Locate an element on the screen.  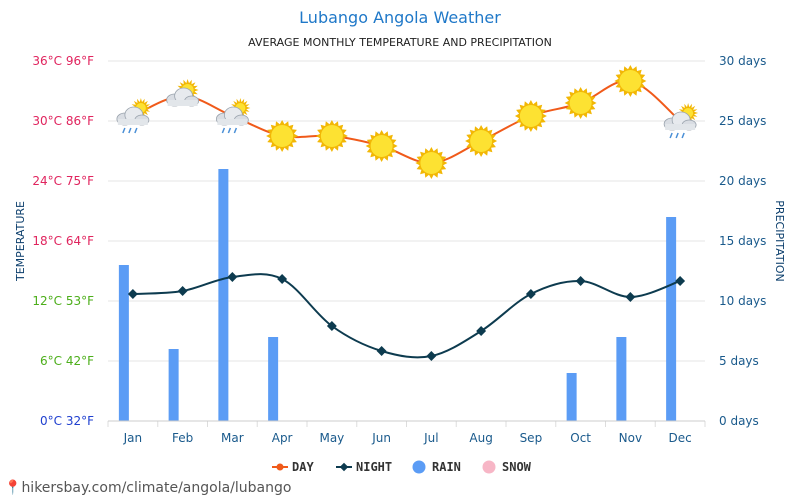
x-tick-label: Mar is located at coordinates (232, 438).